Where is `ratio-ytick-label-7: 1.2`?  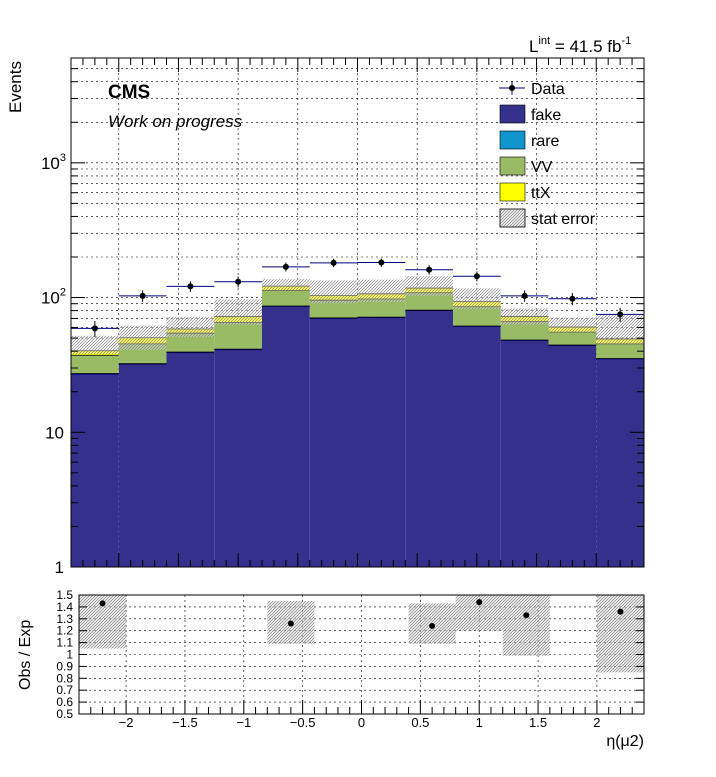
ratio-ytick-label-7: 1.2 is located at coordinates (64, 631).